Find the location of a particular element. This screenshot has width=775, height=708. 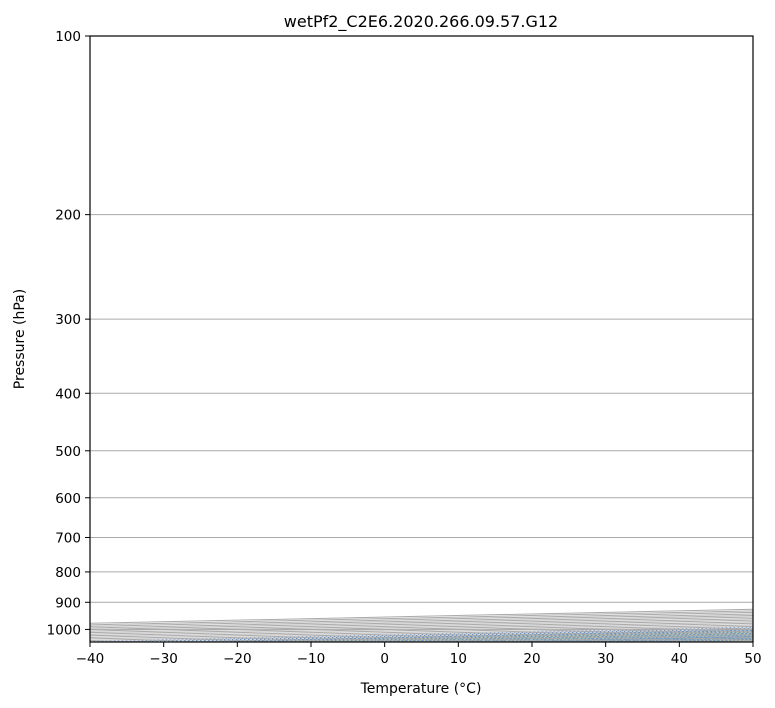

x-tick-label: 50 is located at coordinates (752, 659).